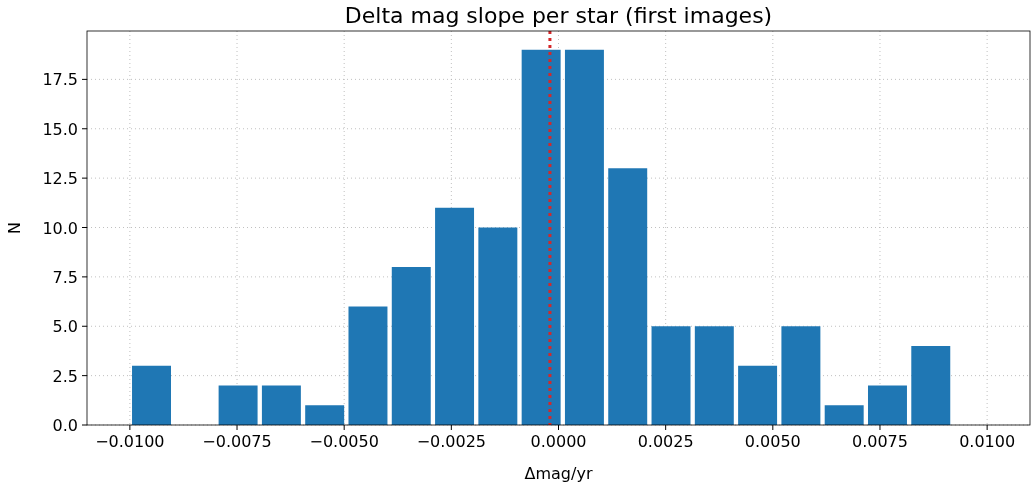 The height and width of the screenshot is (489, 1034). Describe the element at coordinates (344, 441) in the screenshot. I see `x-tick-label: −0.0050` at that location.